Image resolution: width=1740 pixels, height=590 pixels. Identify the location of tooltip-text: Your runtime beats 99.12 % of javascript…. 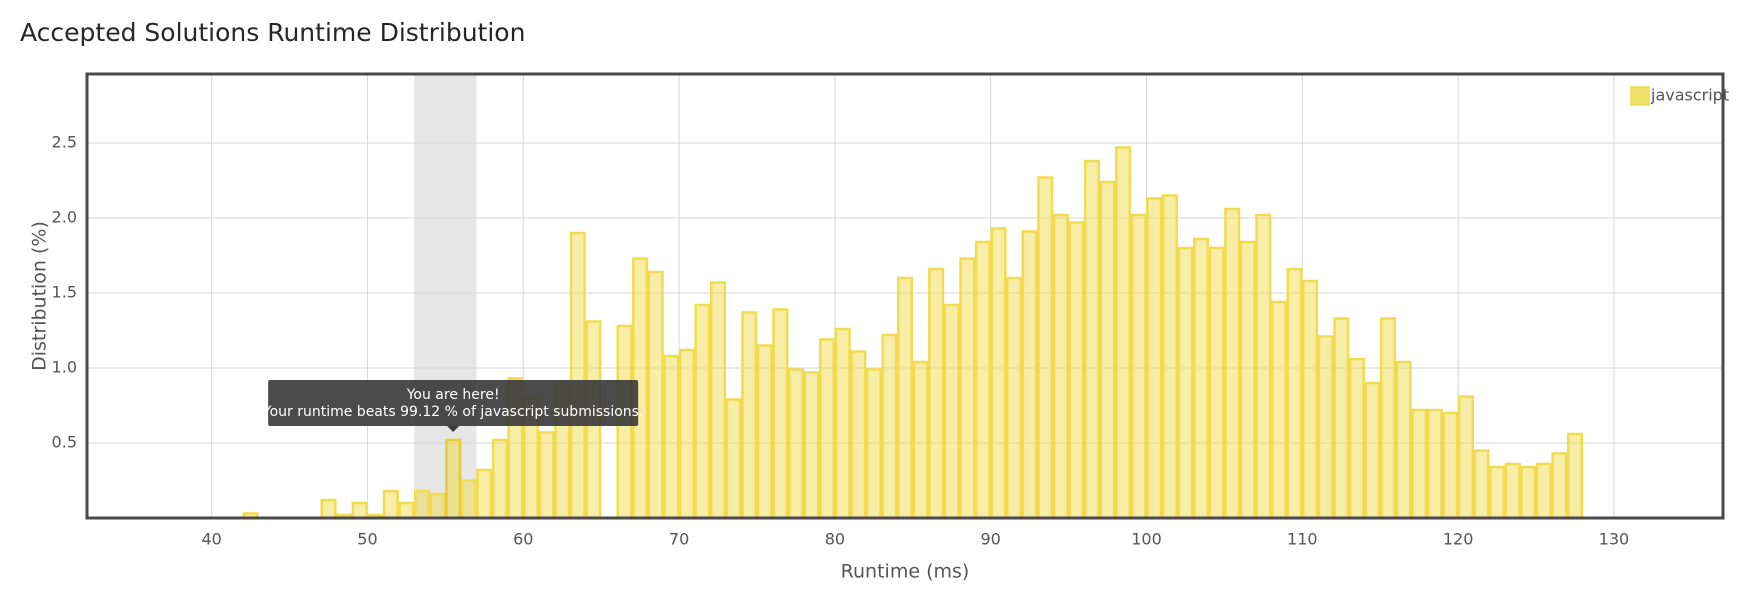
(453, 412).